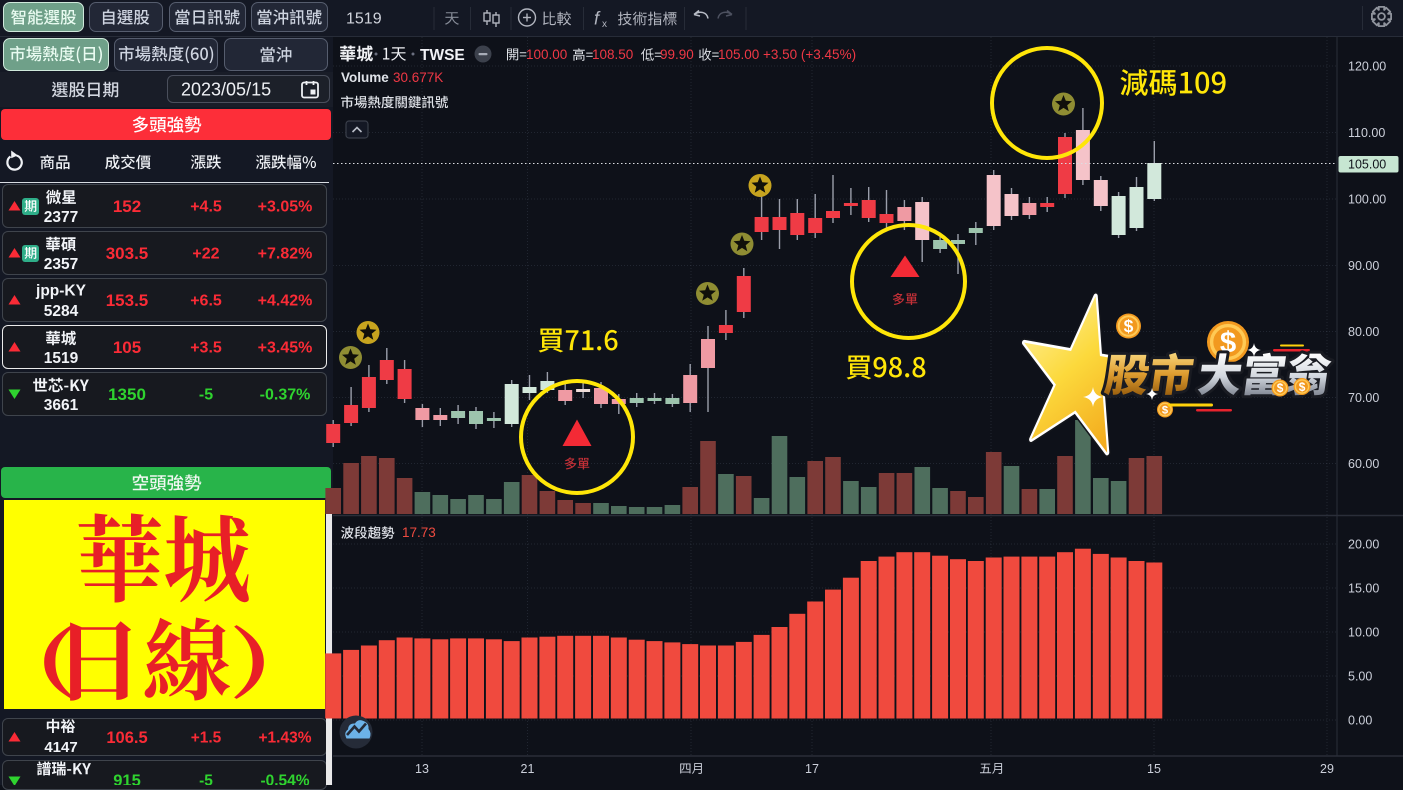 This screenshot has width=1403, height=790. What do you see at coordinates (1366, 133) in the screenshot?
I see `svg-text: 110.00` at bounding box center [1366, 133].